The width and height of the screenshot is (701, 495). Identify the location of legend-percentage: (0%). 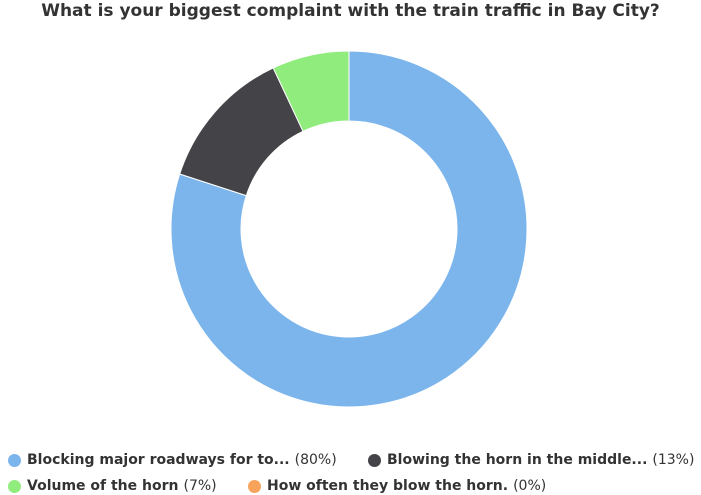
(530, 486).